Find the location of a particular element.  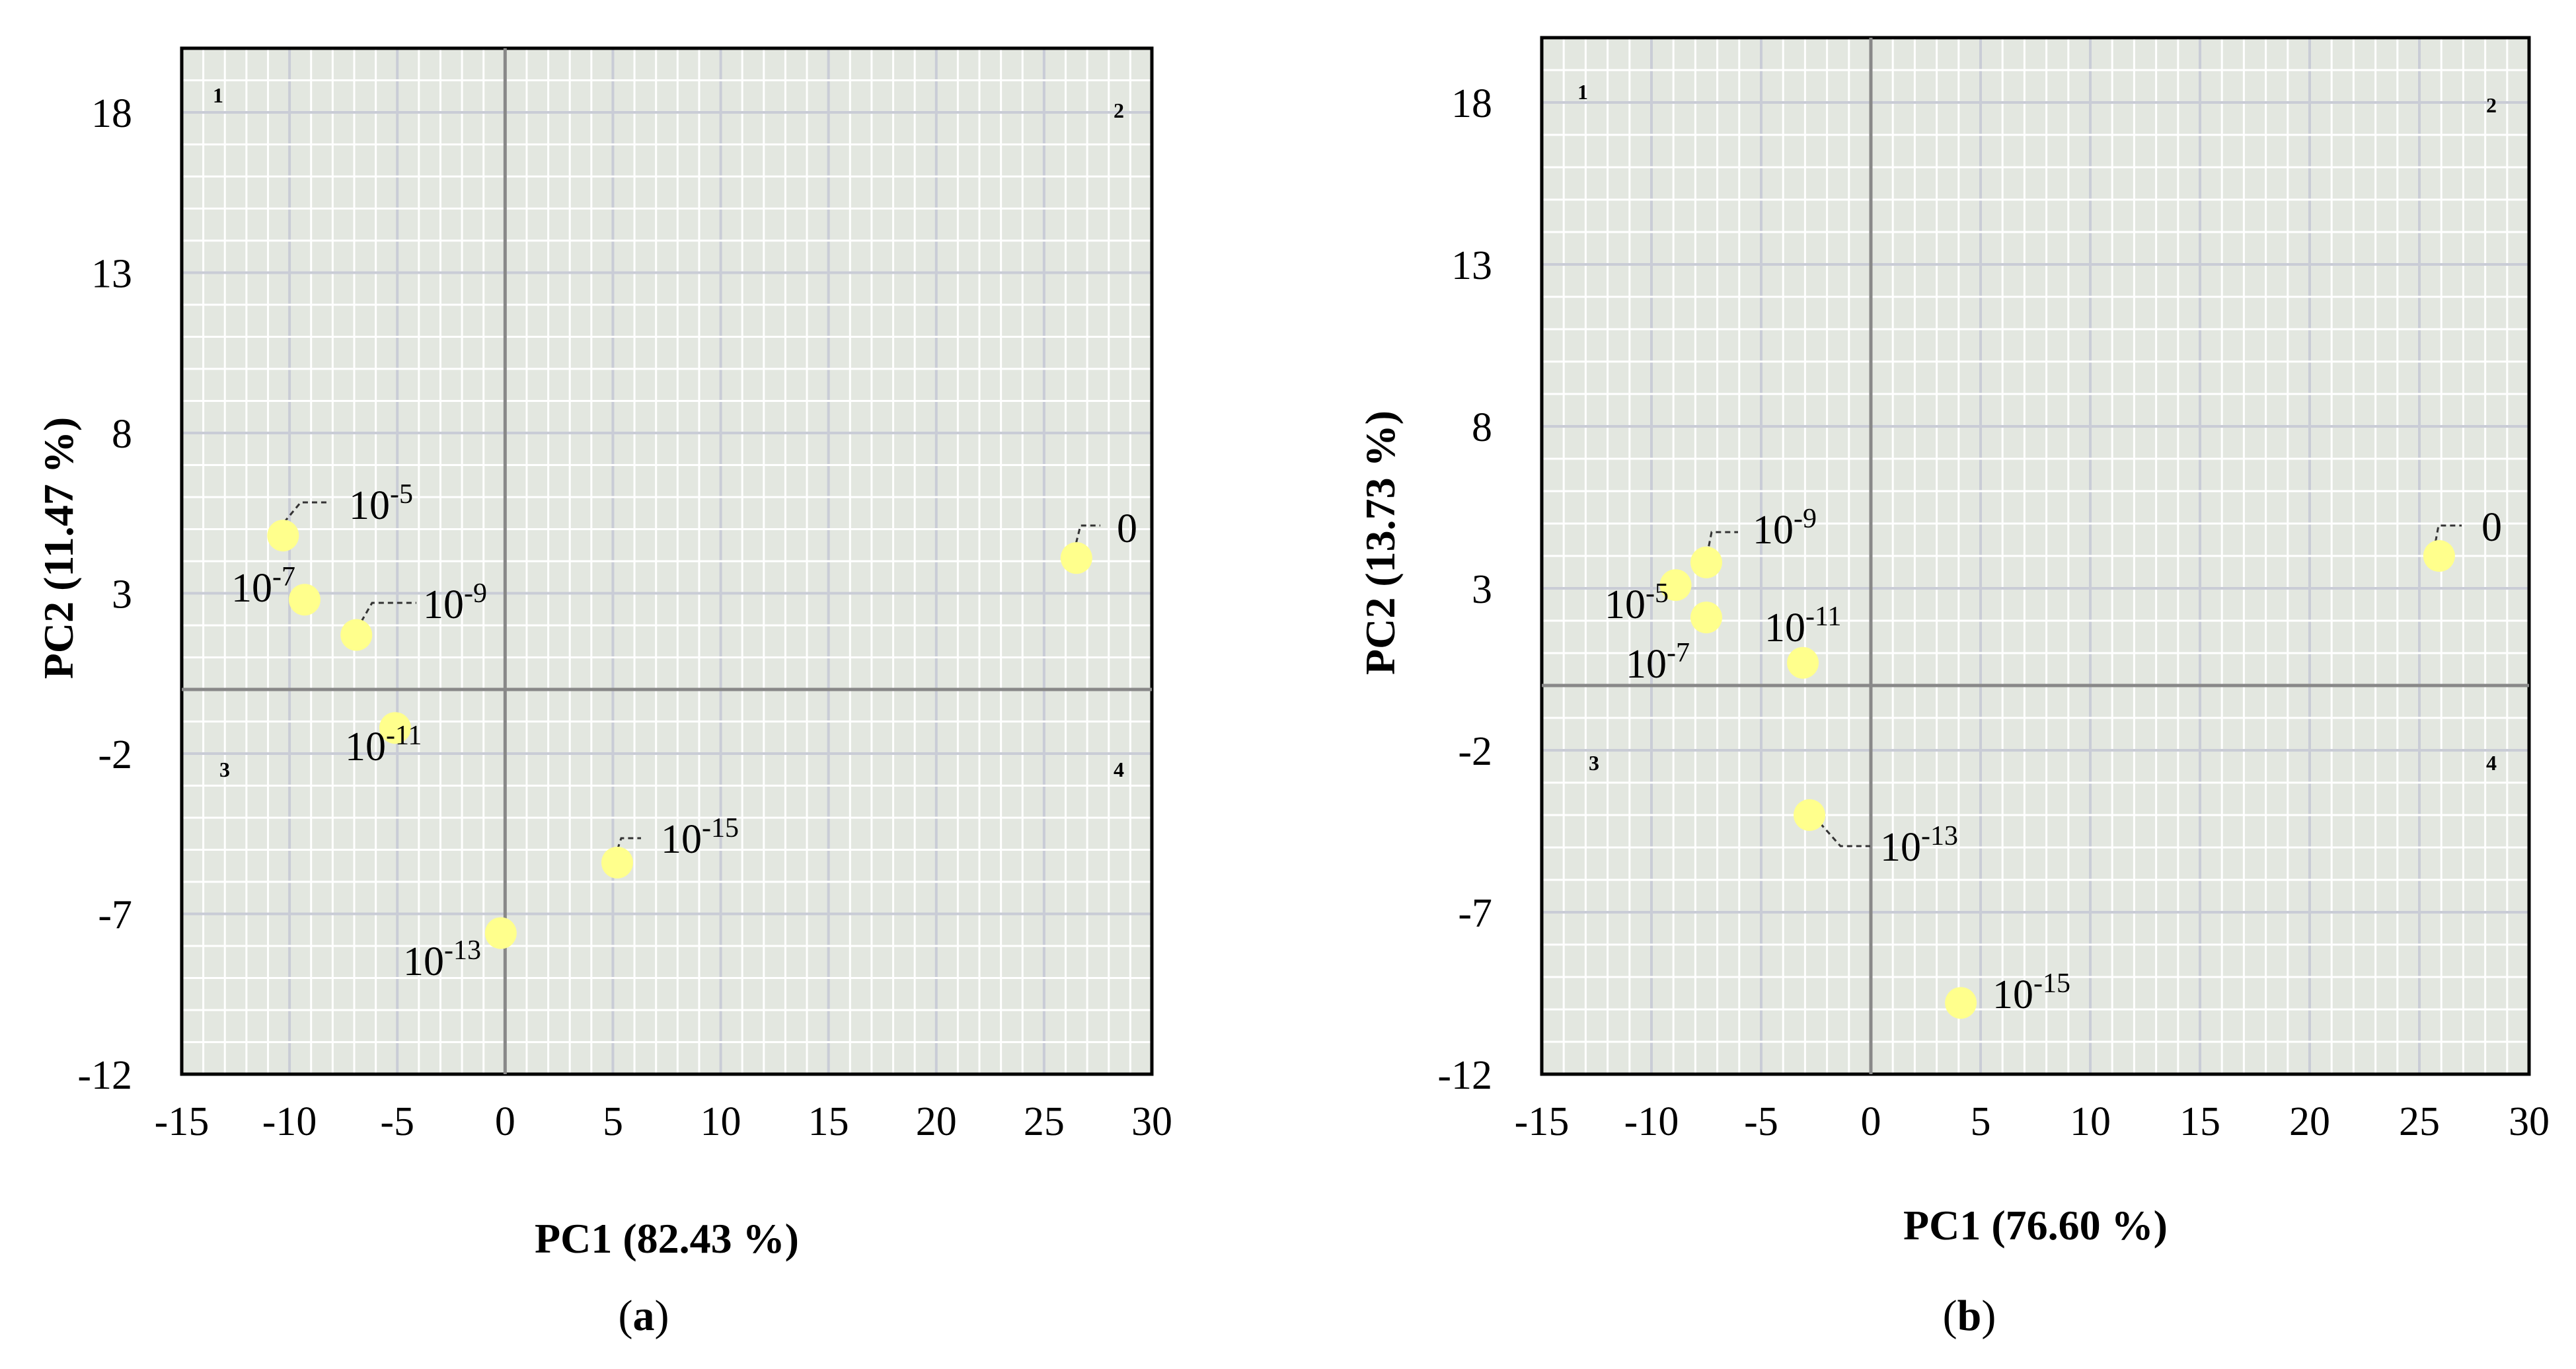

panel-label: (b) is located at coordinates (1970, 1316).